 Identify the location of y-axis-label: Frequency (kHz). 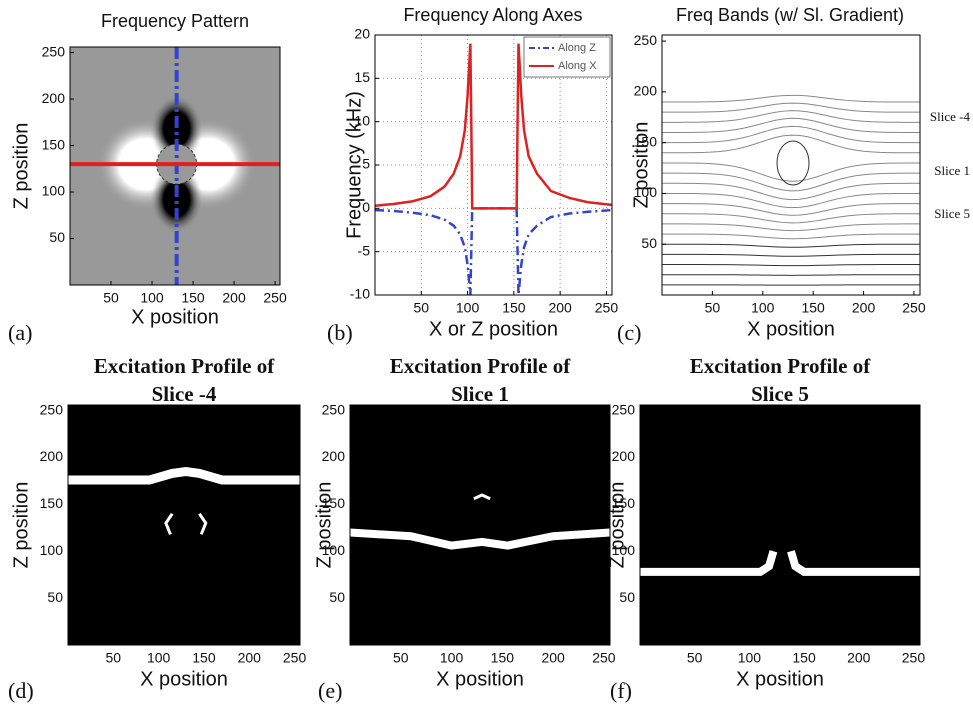
(354, 165).